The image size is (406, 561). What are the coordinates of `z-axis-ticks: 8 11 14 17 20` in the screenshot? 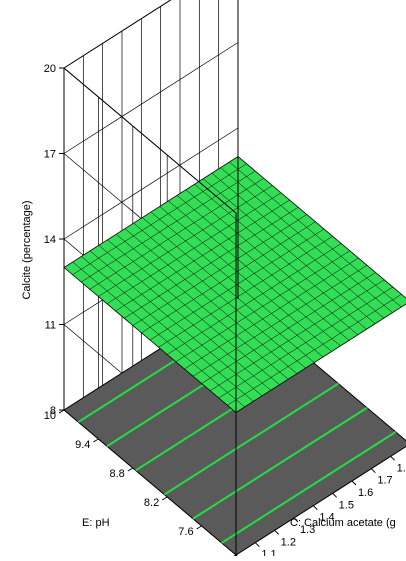 It's located at (54, 240).